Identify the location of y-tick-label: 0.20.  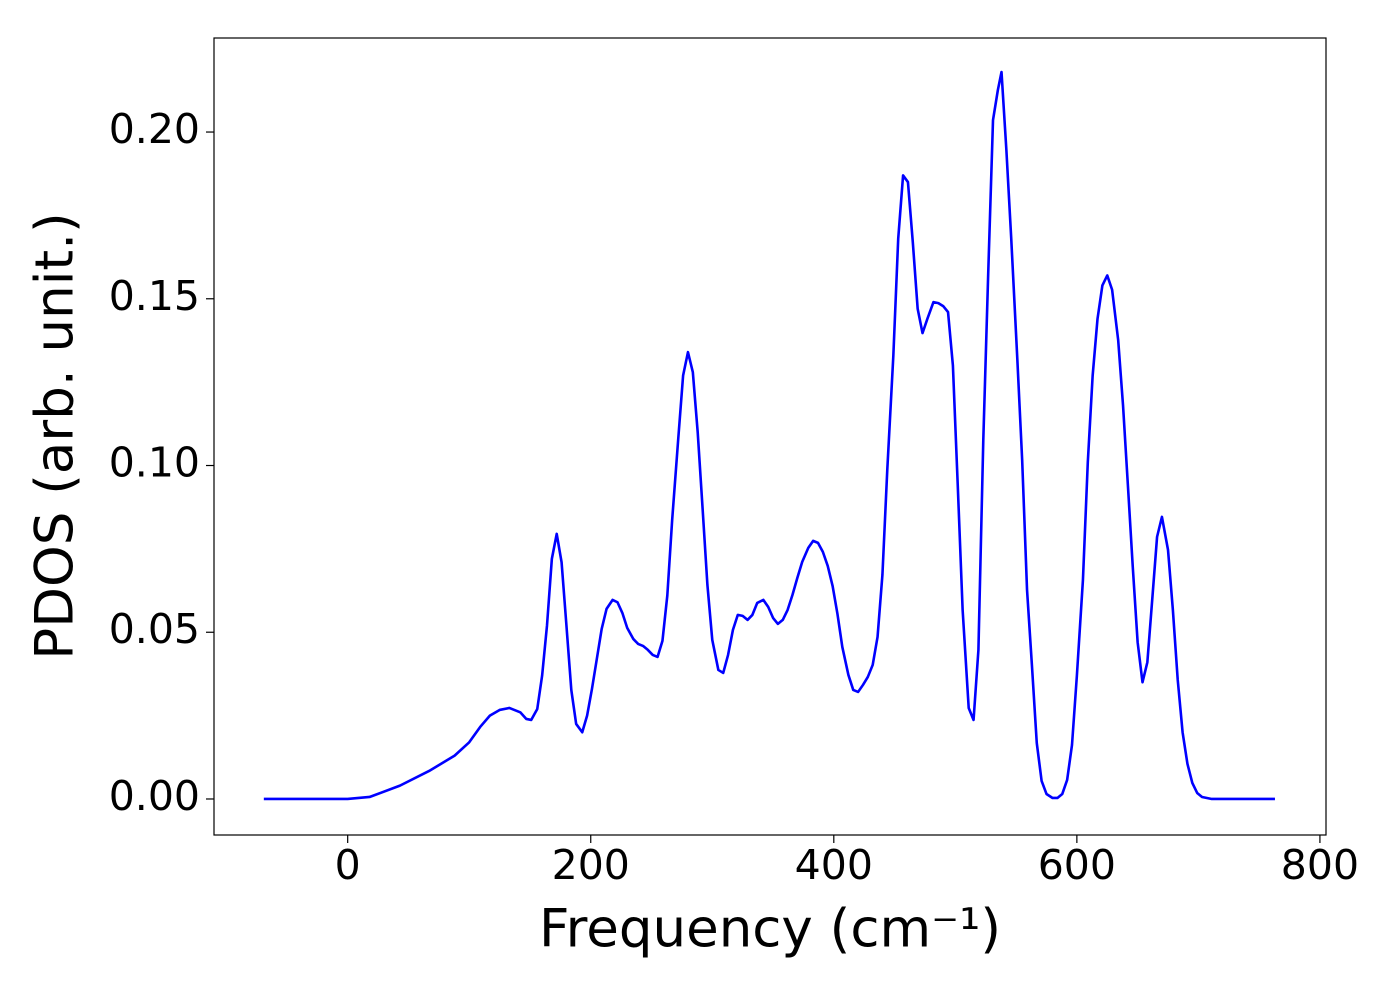
(154, 129).